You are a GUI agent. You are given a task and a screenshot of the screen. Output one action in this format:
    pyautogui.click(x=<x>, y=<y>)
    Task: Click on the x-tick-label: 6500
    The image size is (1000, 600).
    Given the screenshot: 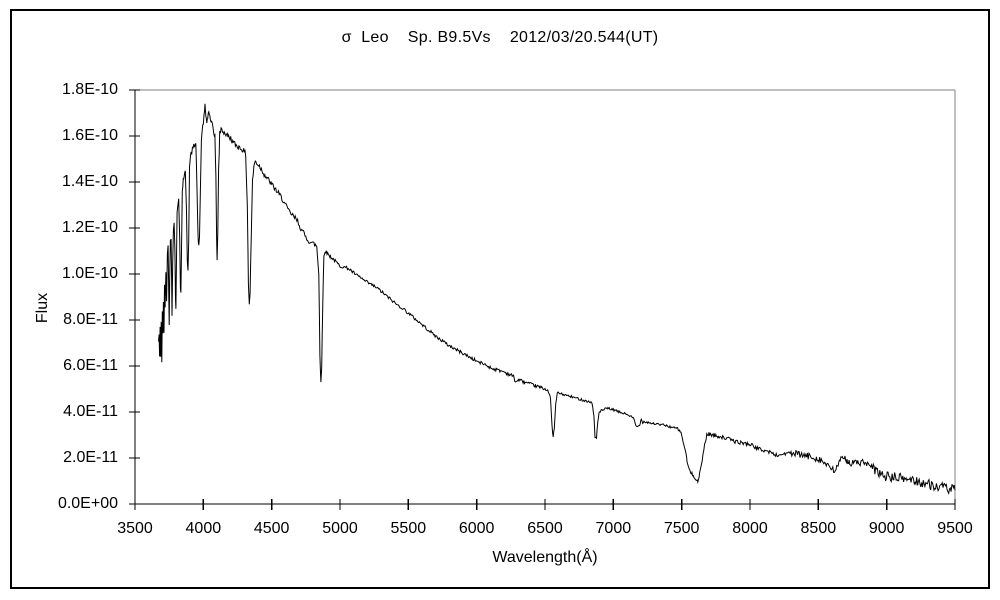 What is the action you would take?
    pyautogui.click(x=545, y=528)
    